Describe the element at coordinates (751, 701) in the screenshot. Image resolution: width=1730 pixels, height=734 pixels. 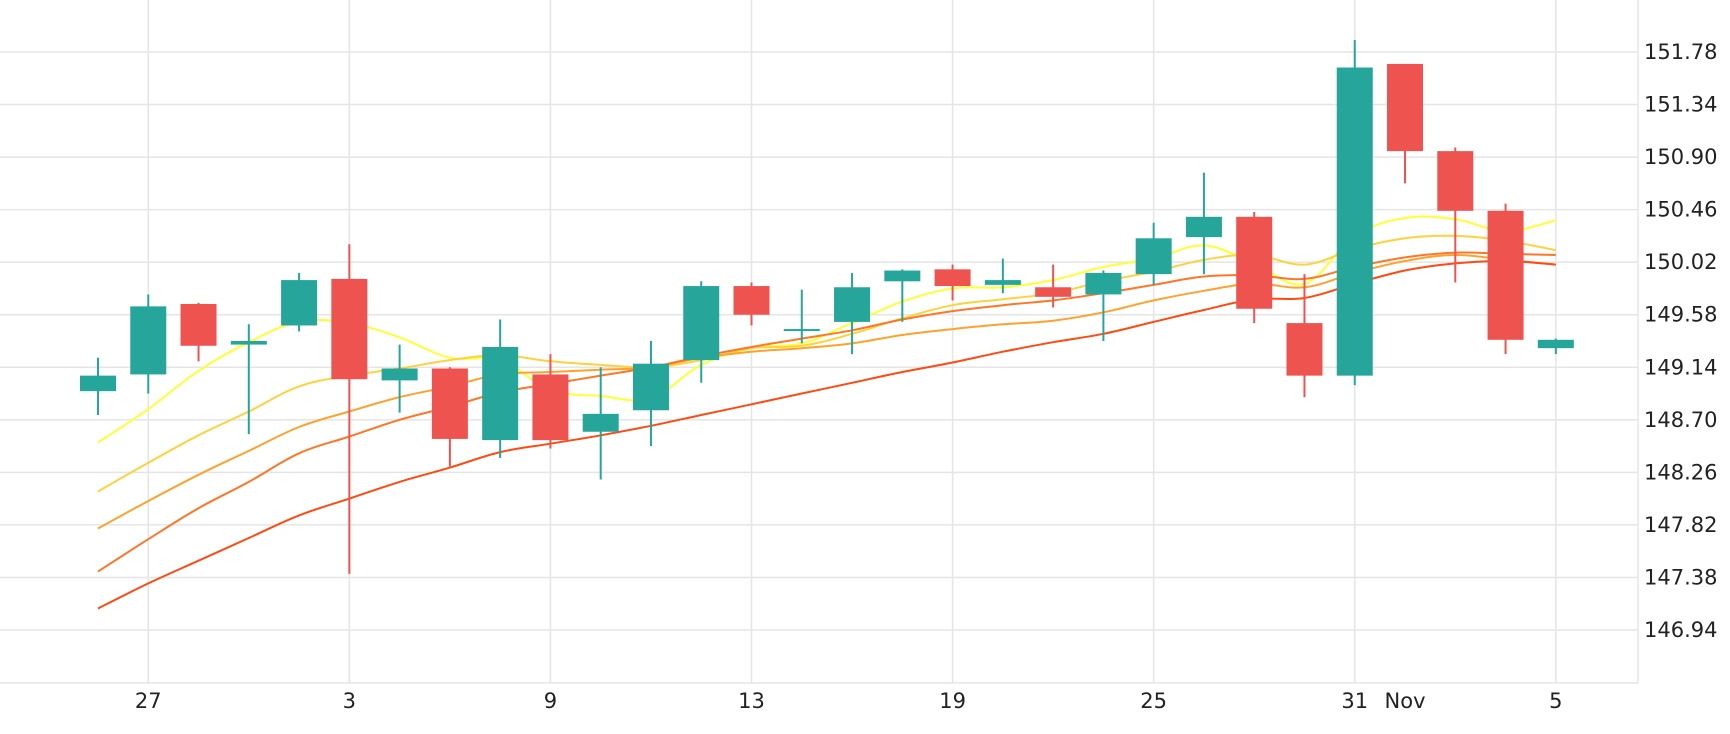
I see `x-tick-label: 13` at that location.